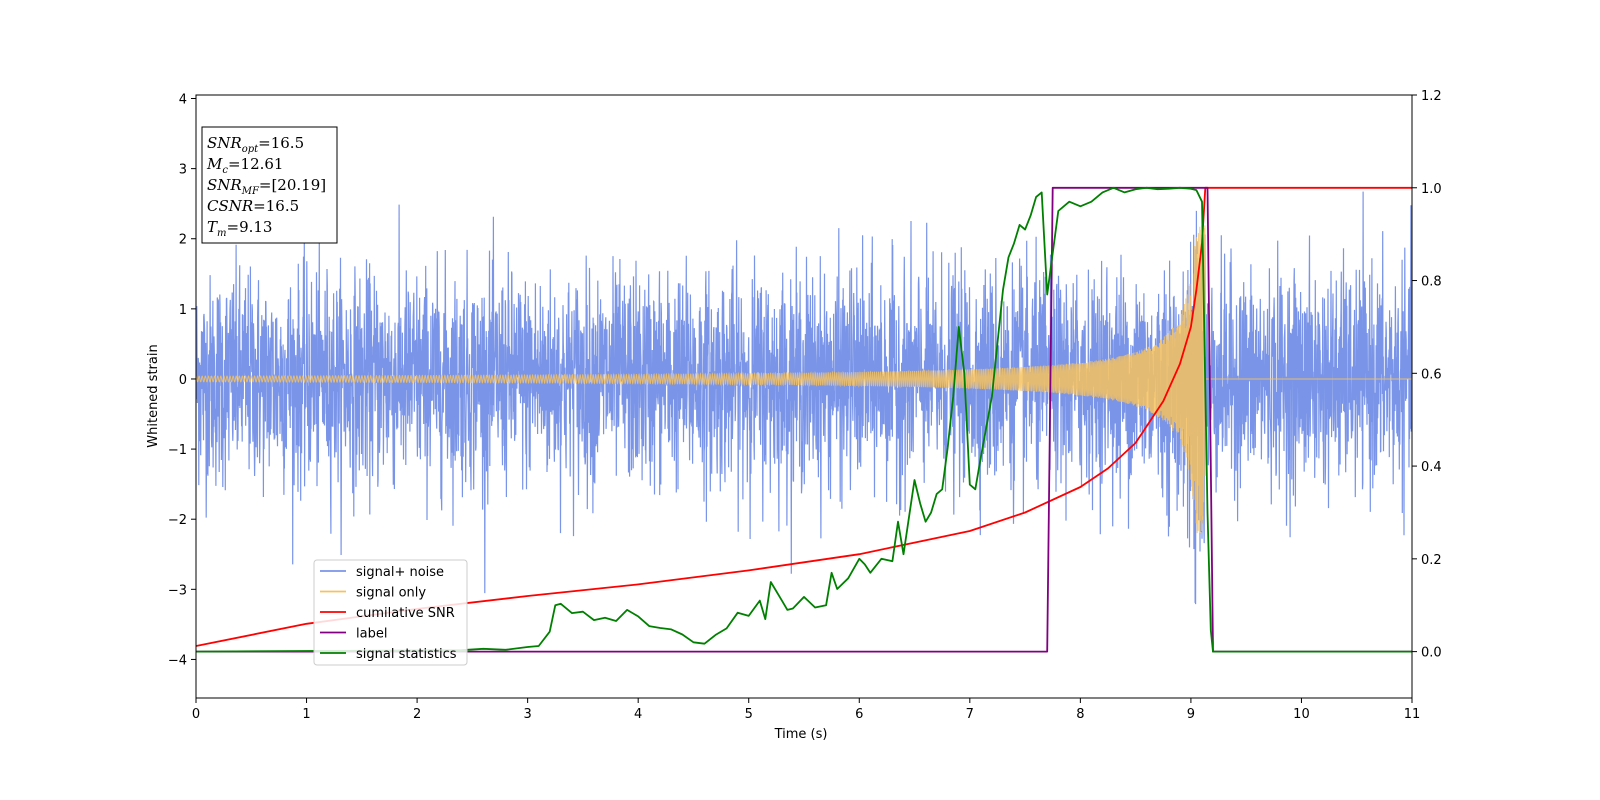 The width and height of the screenshot is (1600, 800). Describe the element at coordinates (1431, 467) in the screenshot. I see `y-right-tick-label: 0.4` at that location.